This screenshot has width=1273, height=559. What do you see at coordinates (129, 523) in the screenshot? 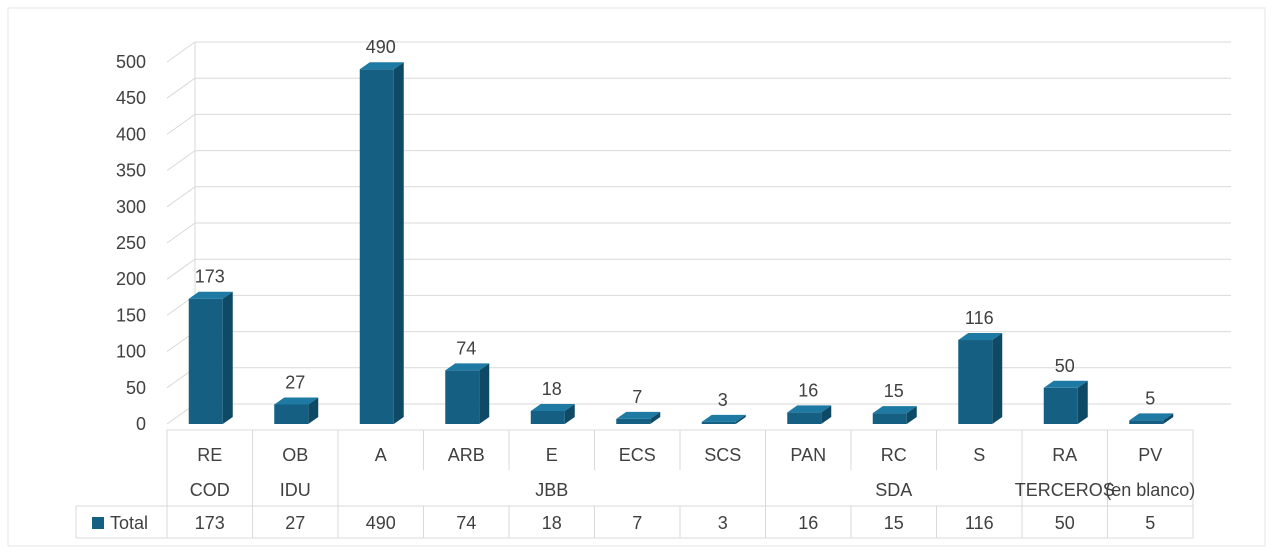
I see `legend-label: Total` at bounding box center [129, 523].